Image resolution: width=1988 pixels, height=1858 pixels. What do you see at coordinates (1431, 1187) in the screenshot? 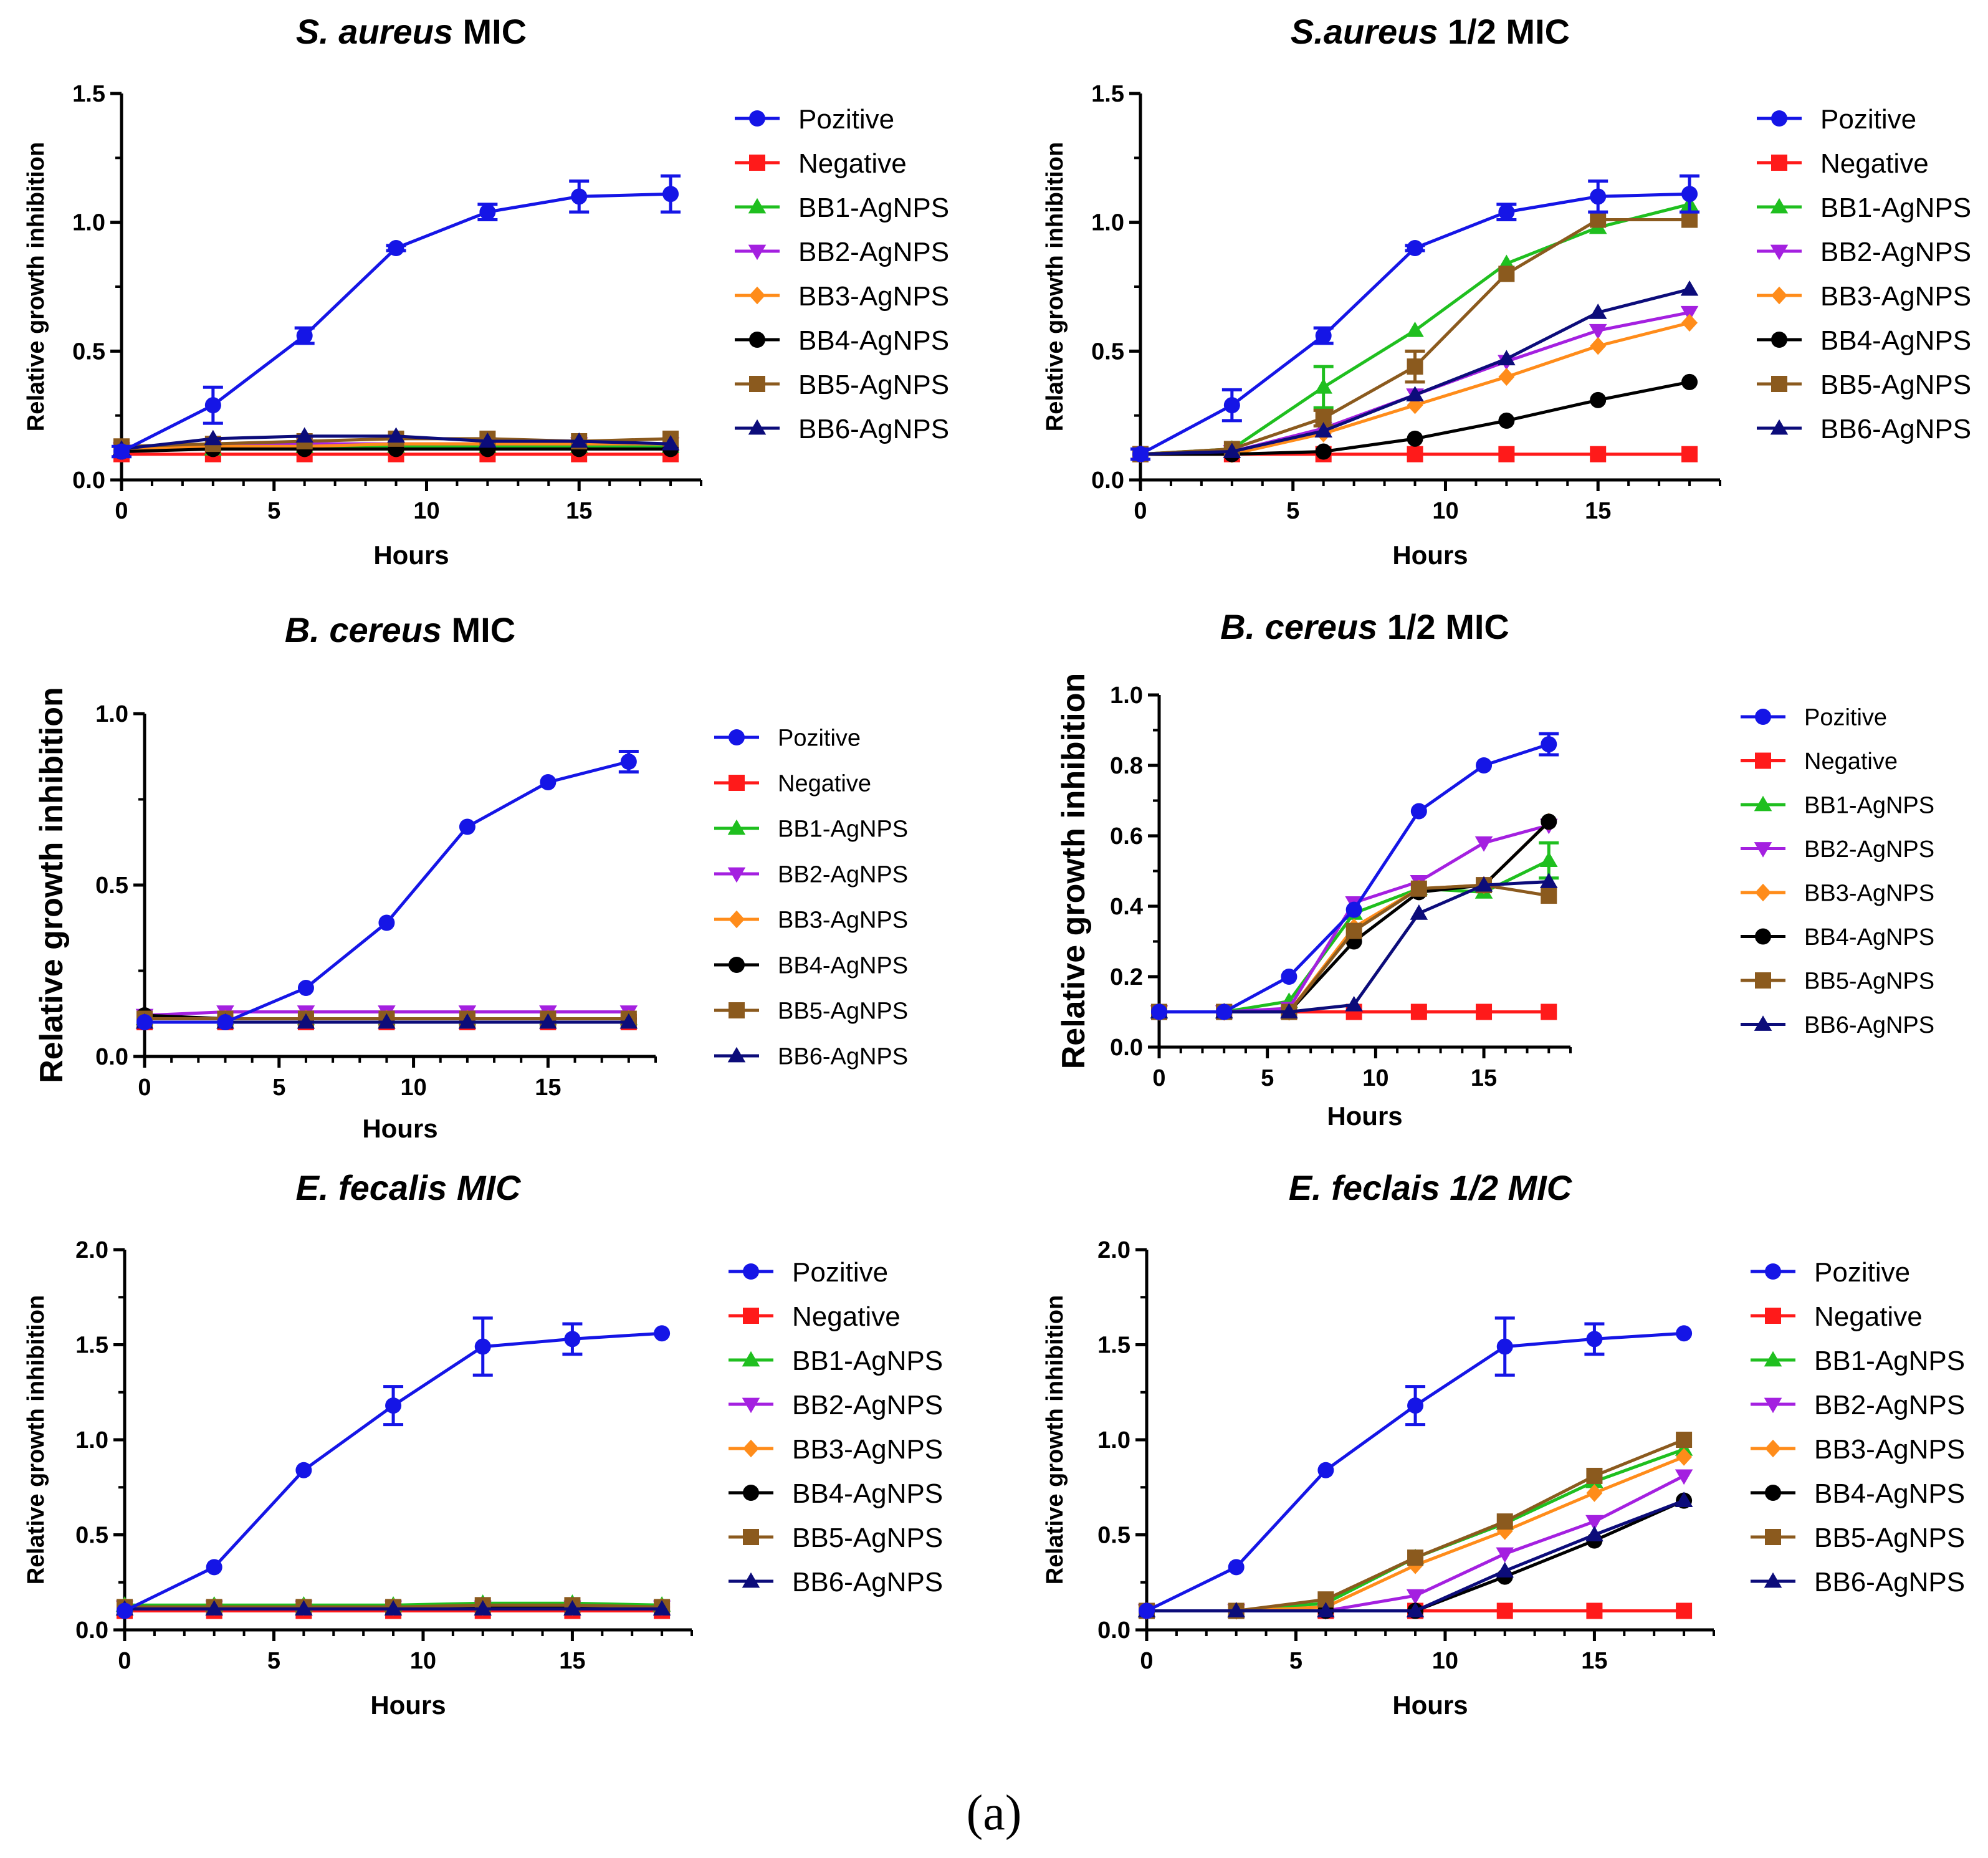
I see `chart-title-species: E. feclais 1/2 MIC` at bounding box center [1431, 1187].